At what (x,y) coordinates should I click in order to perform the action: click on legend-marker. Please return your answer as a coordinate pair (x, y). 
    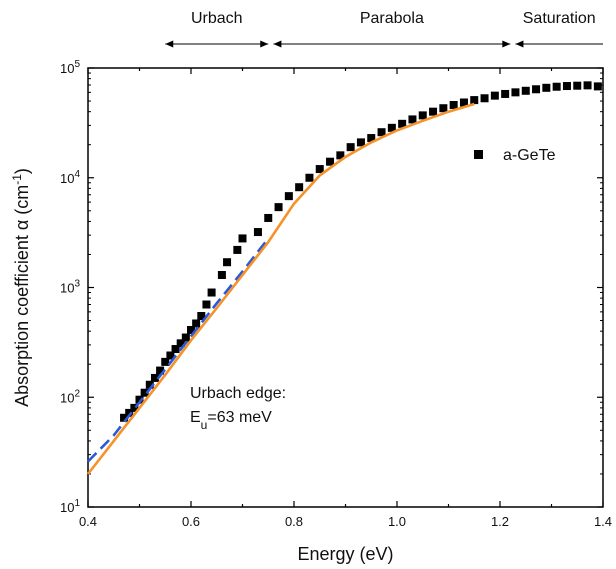
    Looking at the image, I should click on (478, 154).